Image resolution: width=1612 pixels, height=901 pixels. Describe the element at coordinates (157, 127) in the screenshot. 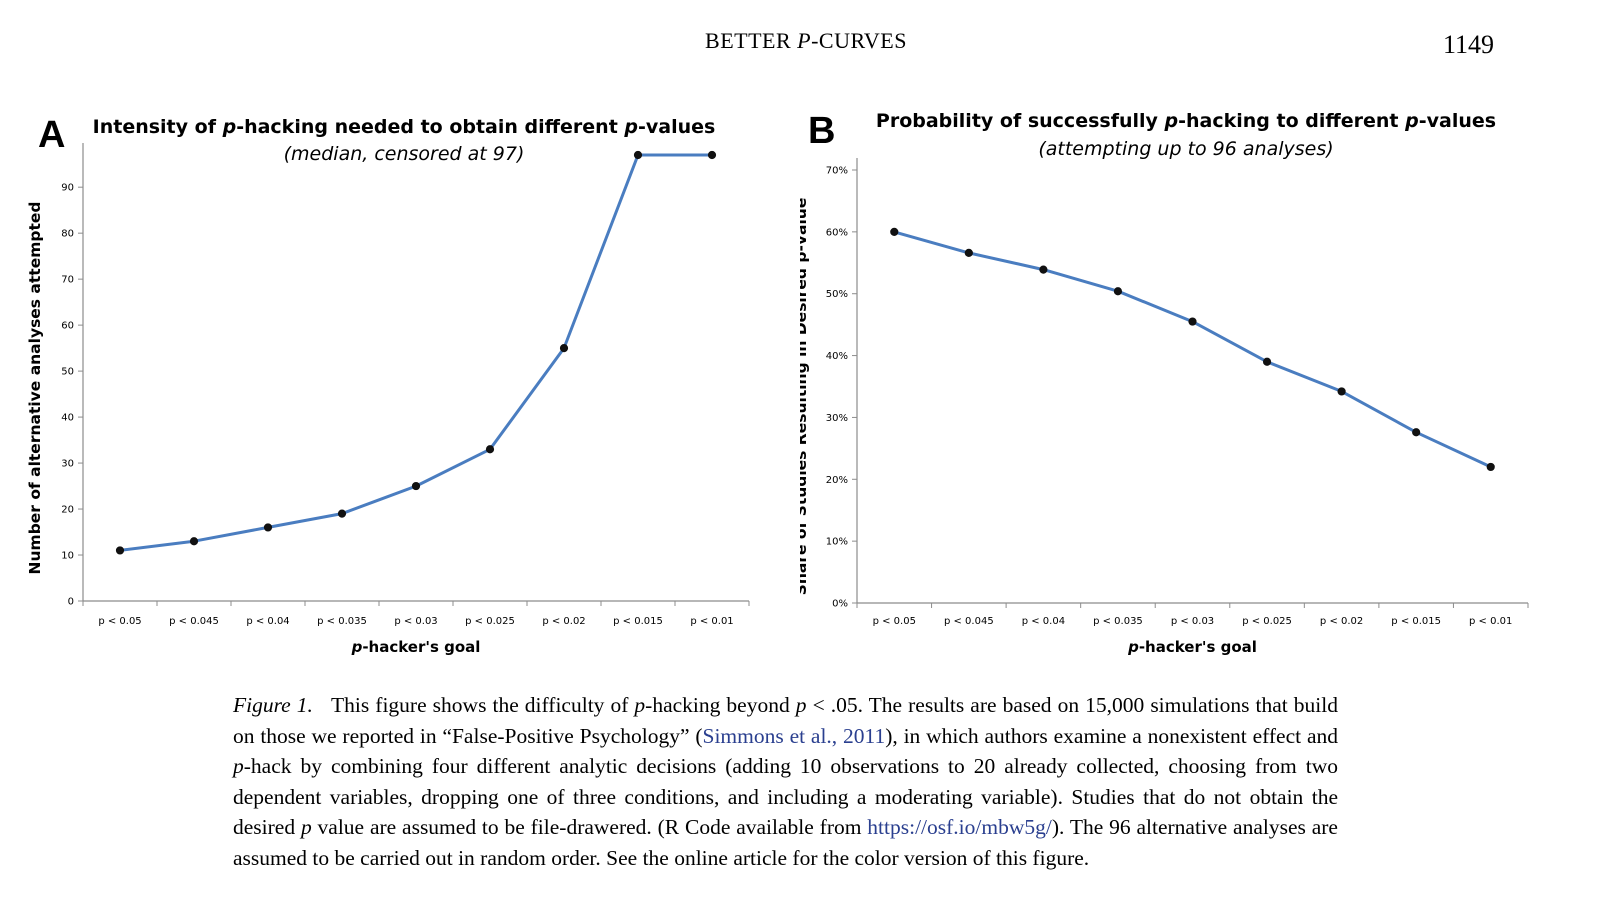

I see `panel-a-title-pre: Intensity of` at that location.